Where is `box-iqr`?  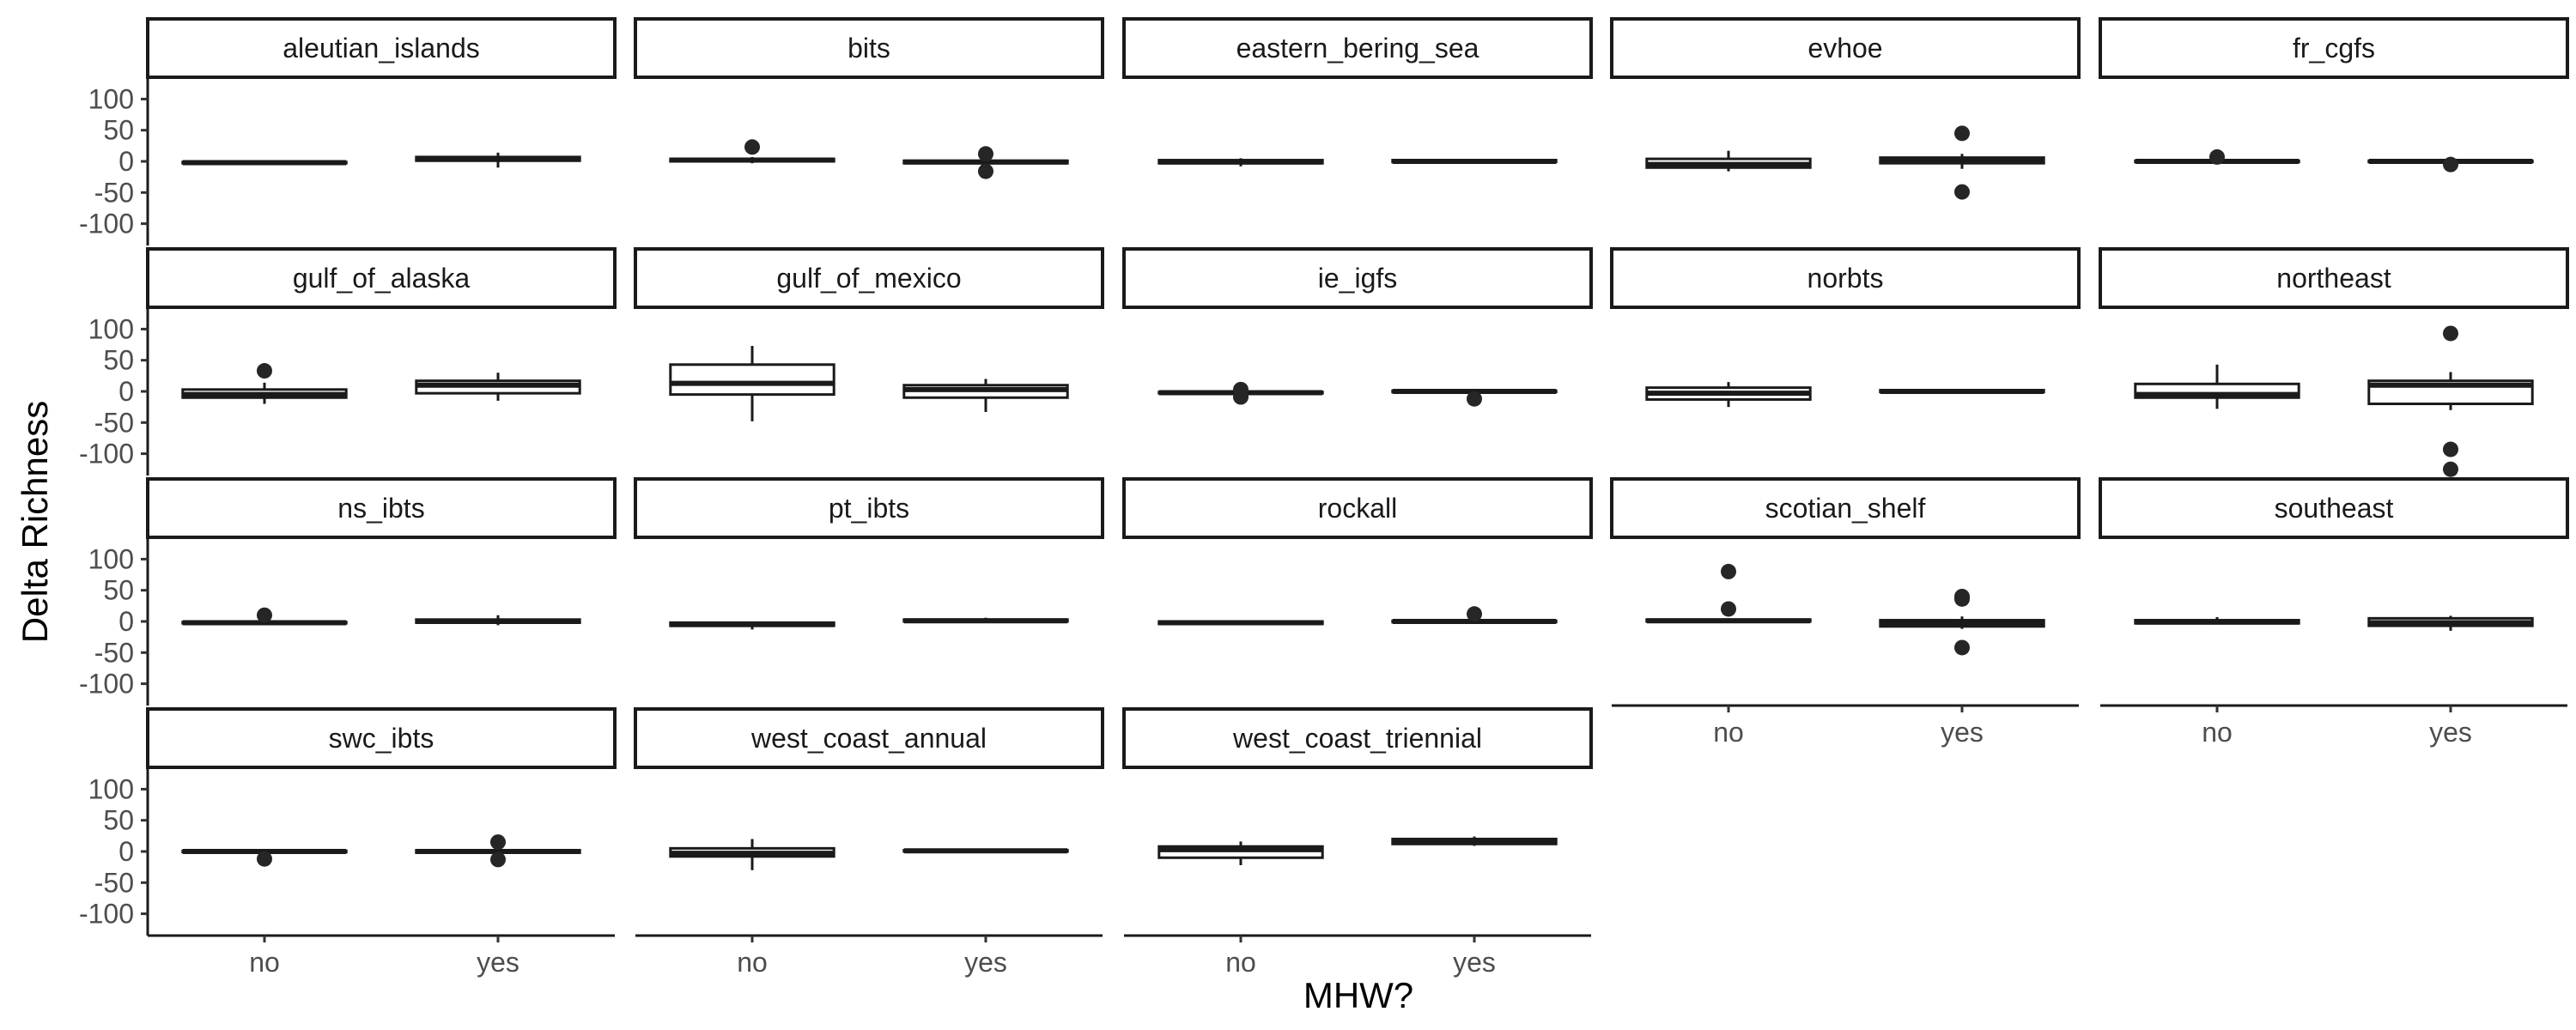 box-iqr is located at coordinates (752, 380).